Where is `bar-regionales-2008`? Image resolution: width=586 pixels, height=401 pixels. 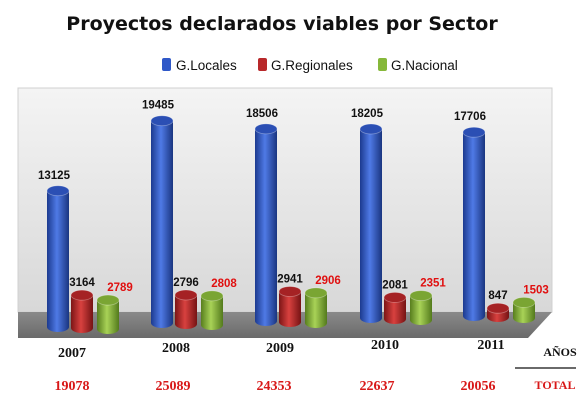 bar-regionales-2008 is located at coordinates (186, 309).